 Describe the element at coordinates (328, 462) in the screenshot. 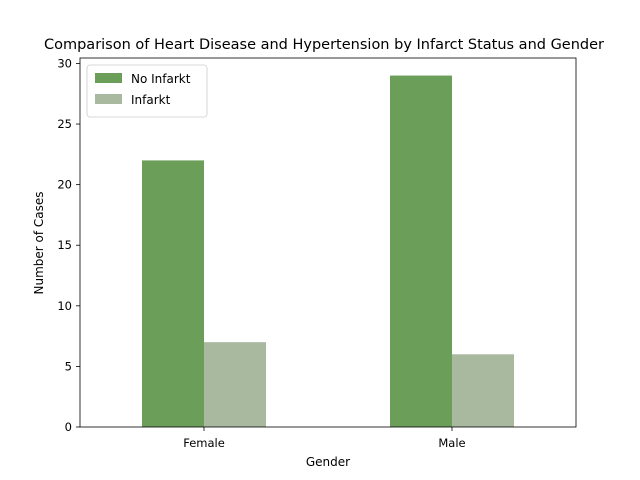

I see `x-axis-label: Gender` at that location.